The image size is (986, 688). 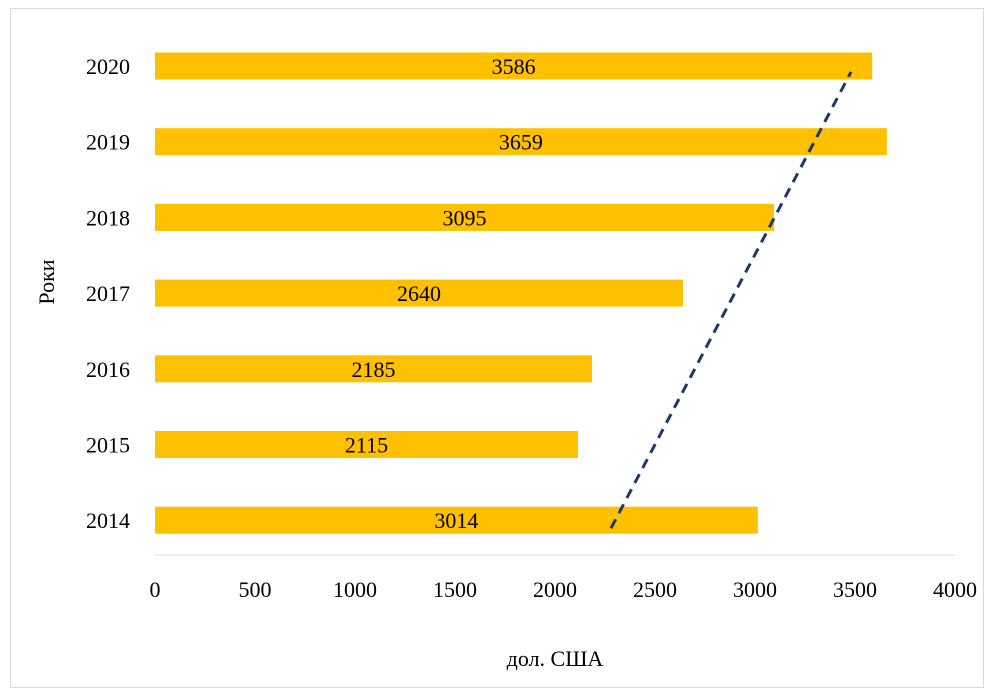 What do you see at coordinates (855, 589) in the screenshot?
I see `x-tick-label-3500: 3500` at bounding box center [855, 589].